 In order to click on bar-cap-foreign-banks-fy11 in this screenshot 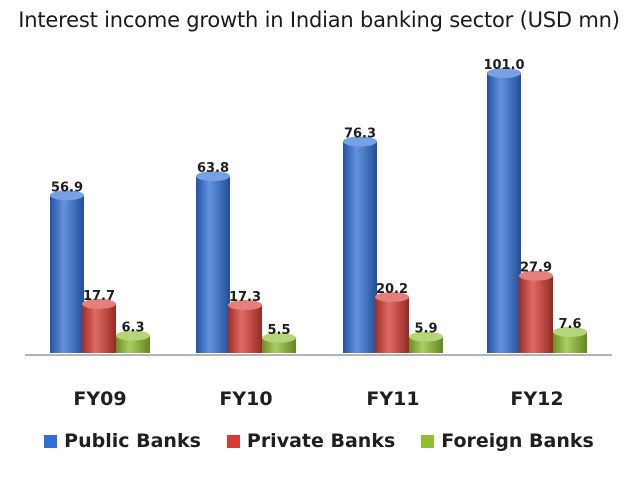, I will do `click(426, 336)`.